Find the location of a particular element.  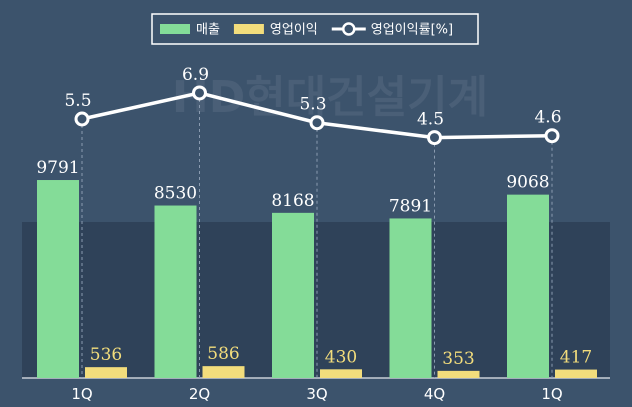

x-tick-label: 3Q is located at coordinates (316, 394).